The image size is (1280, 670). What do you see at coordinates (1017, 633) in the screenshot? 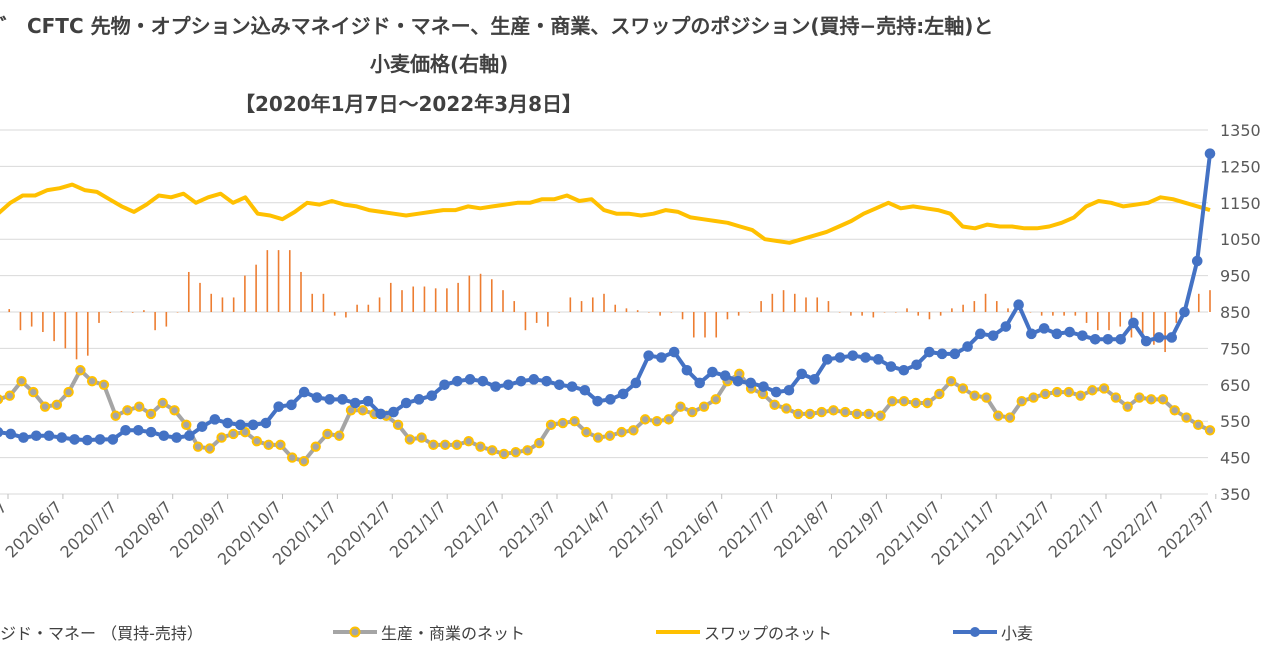
I see `legend-wheat-label: 小麦` at bounding box center [1017, 633].